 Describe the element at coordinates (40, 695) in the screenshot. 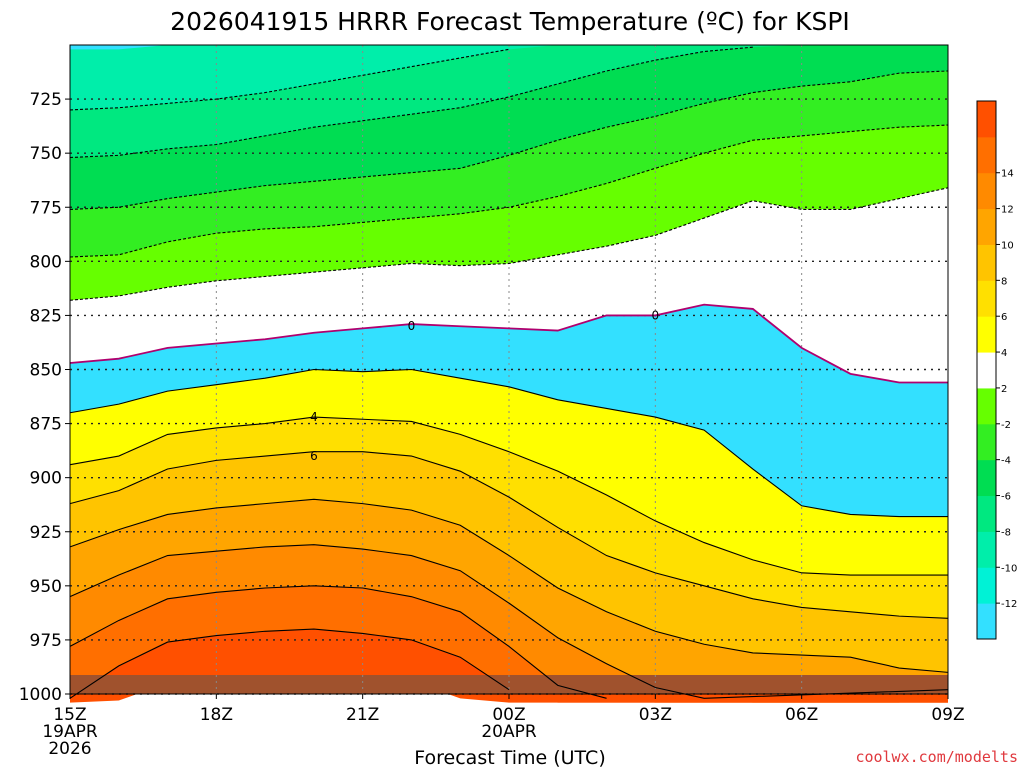

I see `y-tick-label-1000: 1000` at that location.